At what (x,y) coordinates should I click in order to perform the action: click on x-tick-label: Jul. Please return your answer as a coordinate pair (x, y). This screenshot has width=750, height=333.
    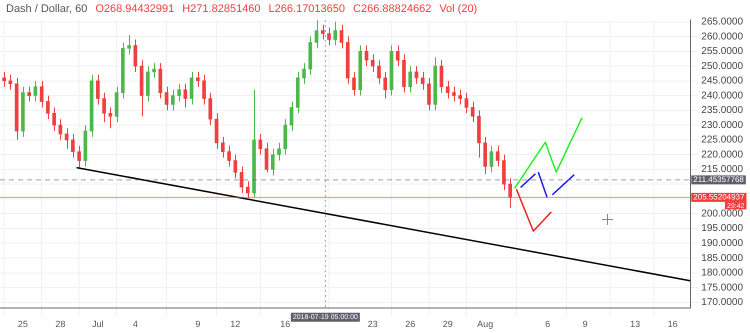
    Looking at the image, I should click on (98, 324).